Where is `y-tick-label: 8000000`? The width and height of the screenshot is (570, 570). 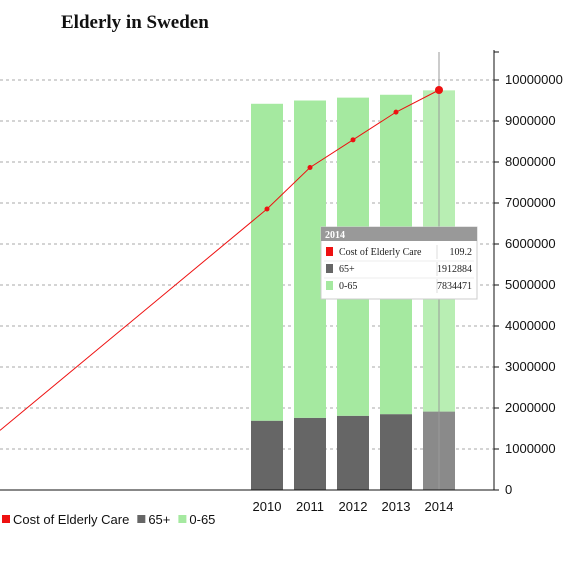 y-tick-label: 8000000 is located at coordinates (530, 161).